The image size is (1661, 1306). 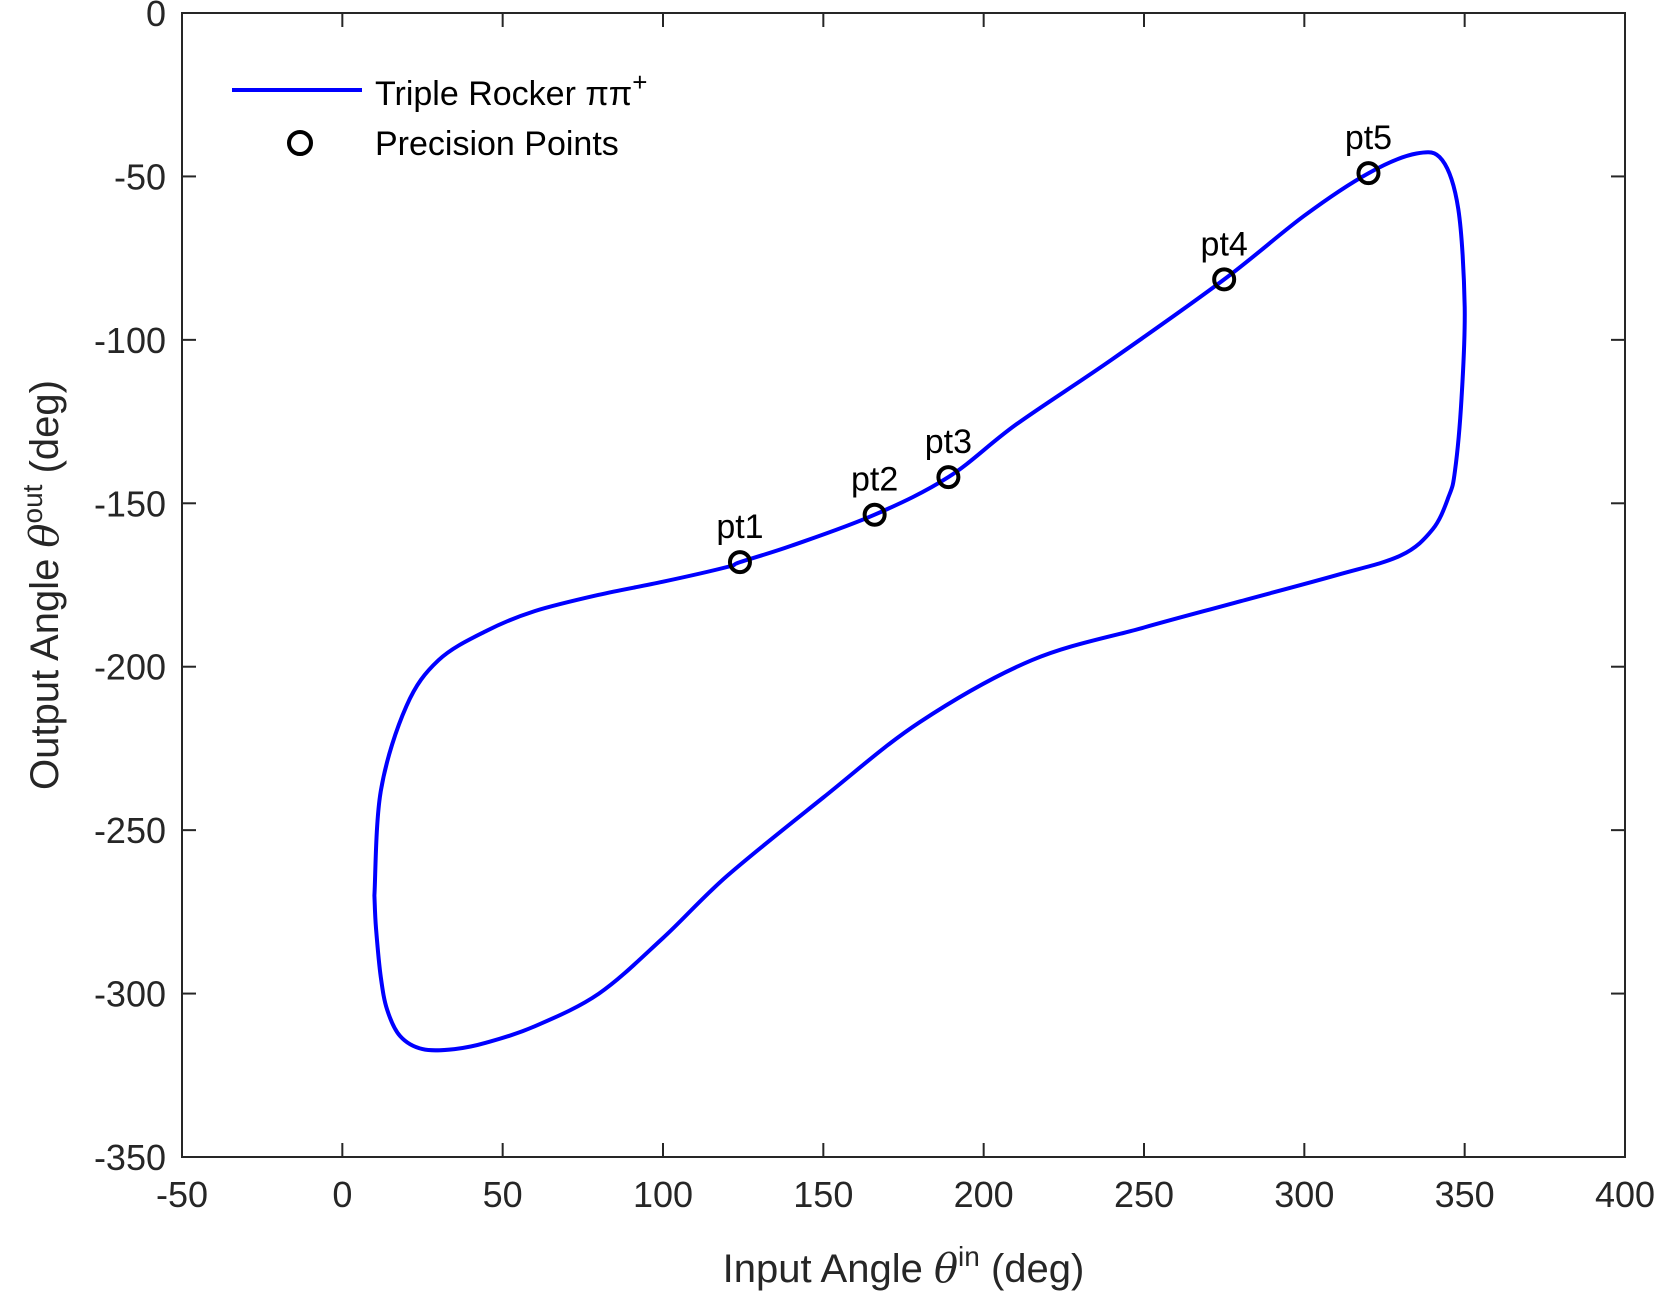 I want to click on precision-point-label-pt2: pt2, so click(x=874, y=480).